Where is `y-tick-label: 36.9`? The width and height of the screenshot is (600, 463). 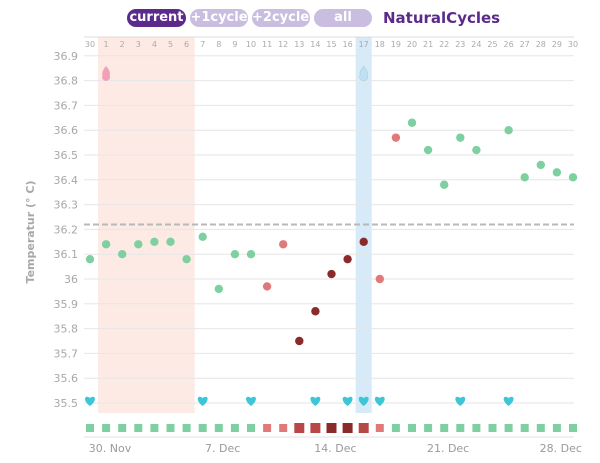
y-tick-label: 36.9 is located at coordinates (66, 56).